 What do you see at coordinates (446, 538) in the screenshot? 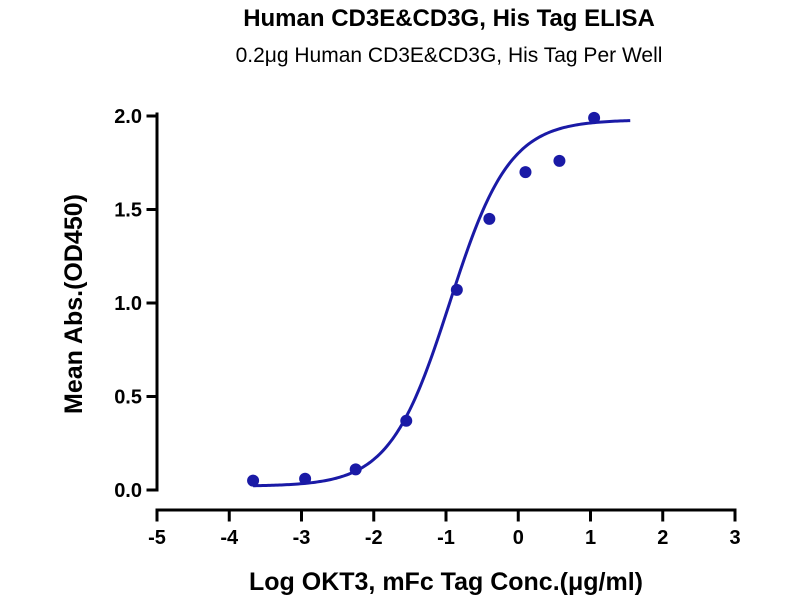
I see `x-tick-label: -1` at bounding box center [446, 538].